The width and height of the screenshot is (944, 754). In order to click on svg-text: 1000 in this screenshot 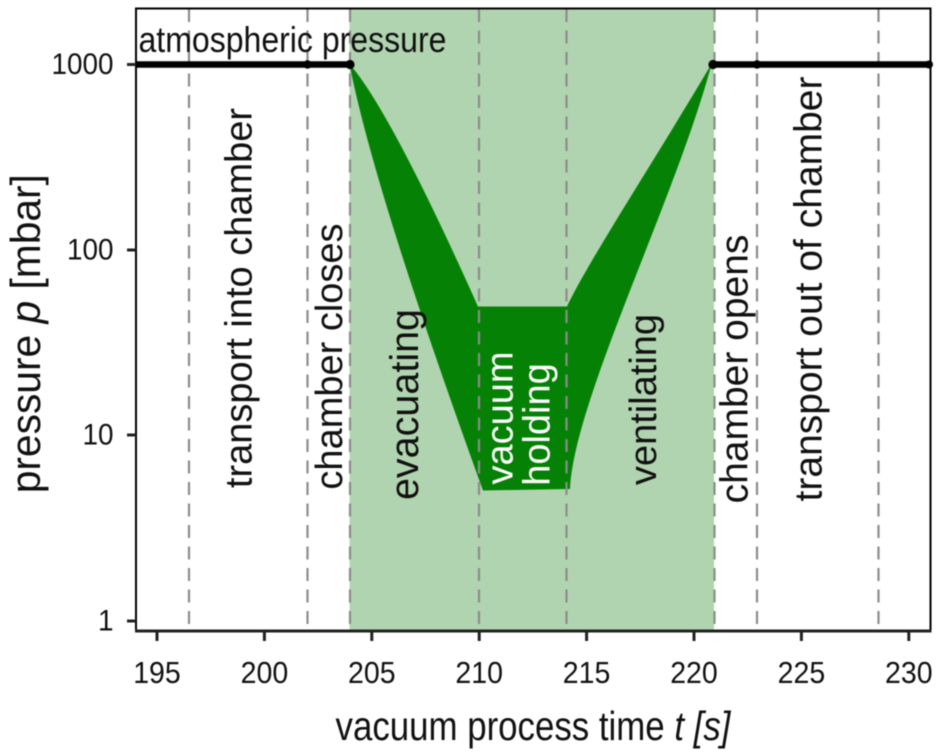, I will do `click(82, 64)`.